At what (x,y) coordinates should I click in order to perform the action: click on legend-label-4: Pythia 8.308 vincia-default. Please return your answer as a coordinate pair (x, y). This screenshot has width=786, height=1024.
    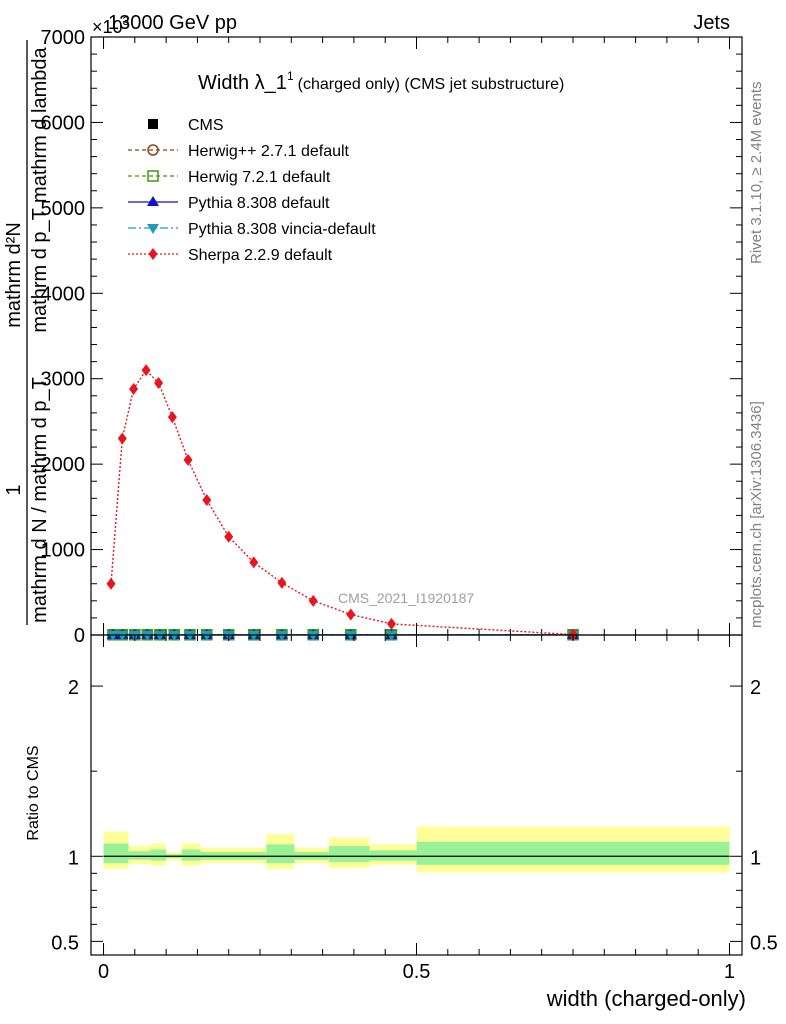
    Looking at the image, I should click on (282, 229).